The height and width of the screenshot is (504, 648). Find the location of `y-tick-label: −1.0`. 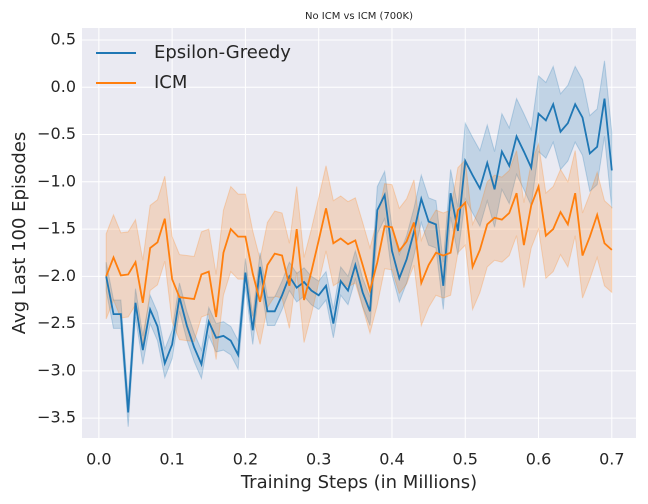

y-tick-label: −1.0 is located at coordinates (56, 180).